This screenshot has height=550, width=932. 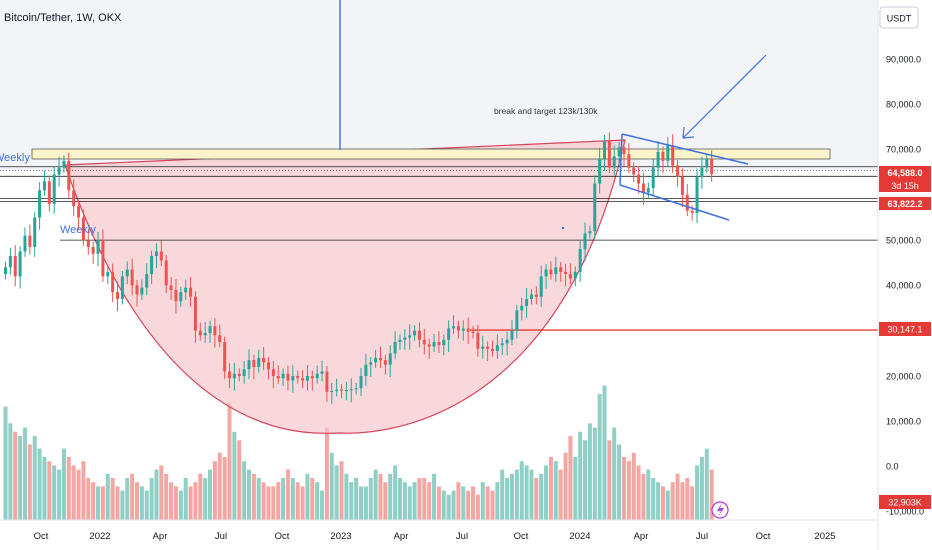 What do you see at coordinates (664, 142) in the screenshot?
I see `trend-channel` at bounding box center [664, 142].